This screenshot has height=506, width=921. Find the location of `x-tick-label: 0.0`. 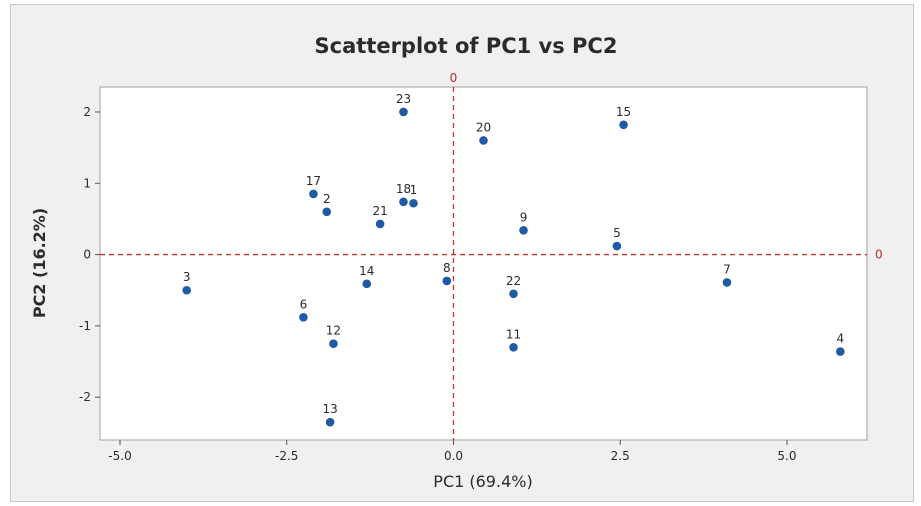

x-tick-label: 0.0 is located at coordinates (453, 456).